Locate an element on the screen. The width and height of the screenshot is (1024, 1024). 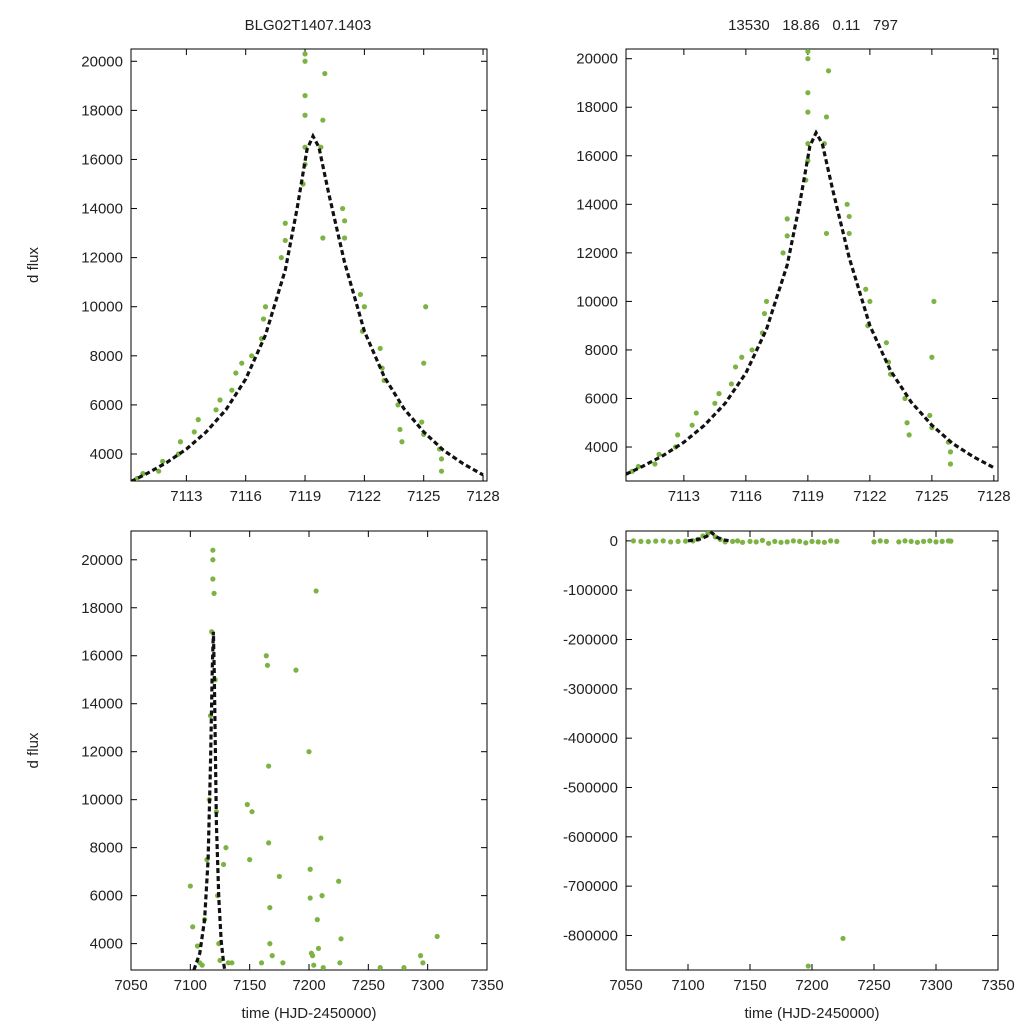
y-tick-label: -200000 is located at coordinates (590, 640).